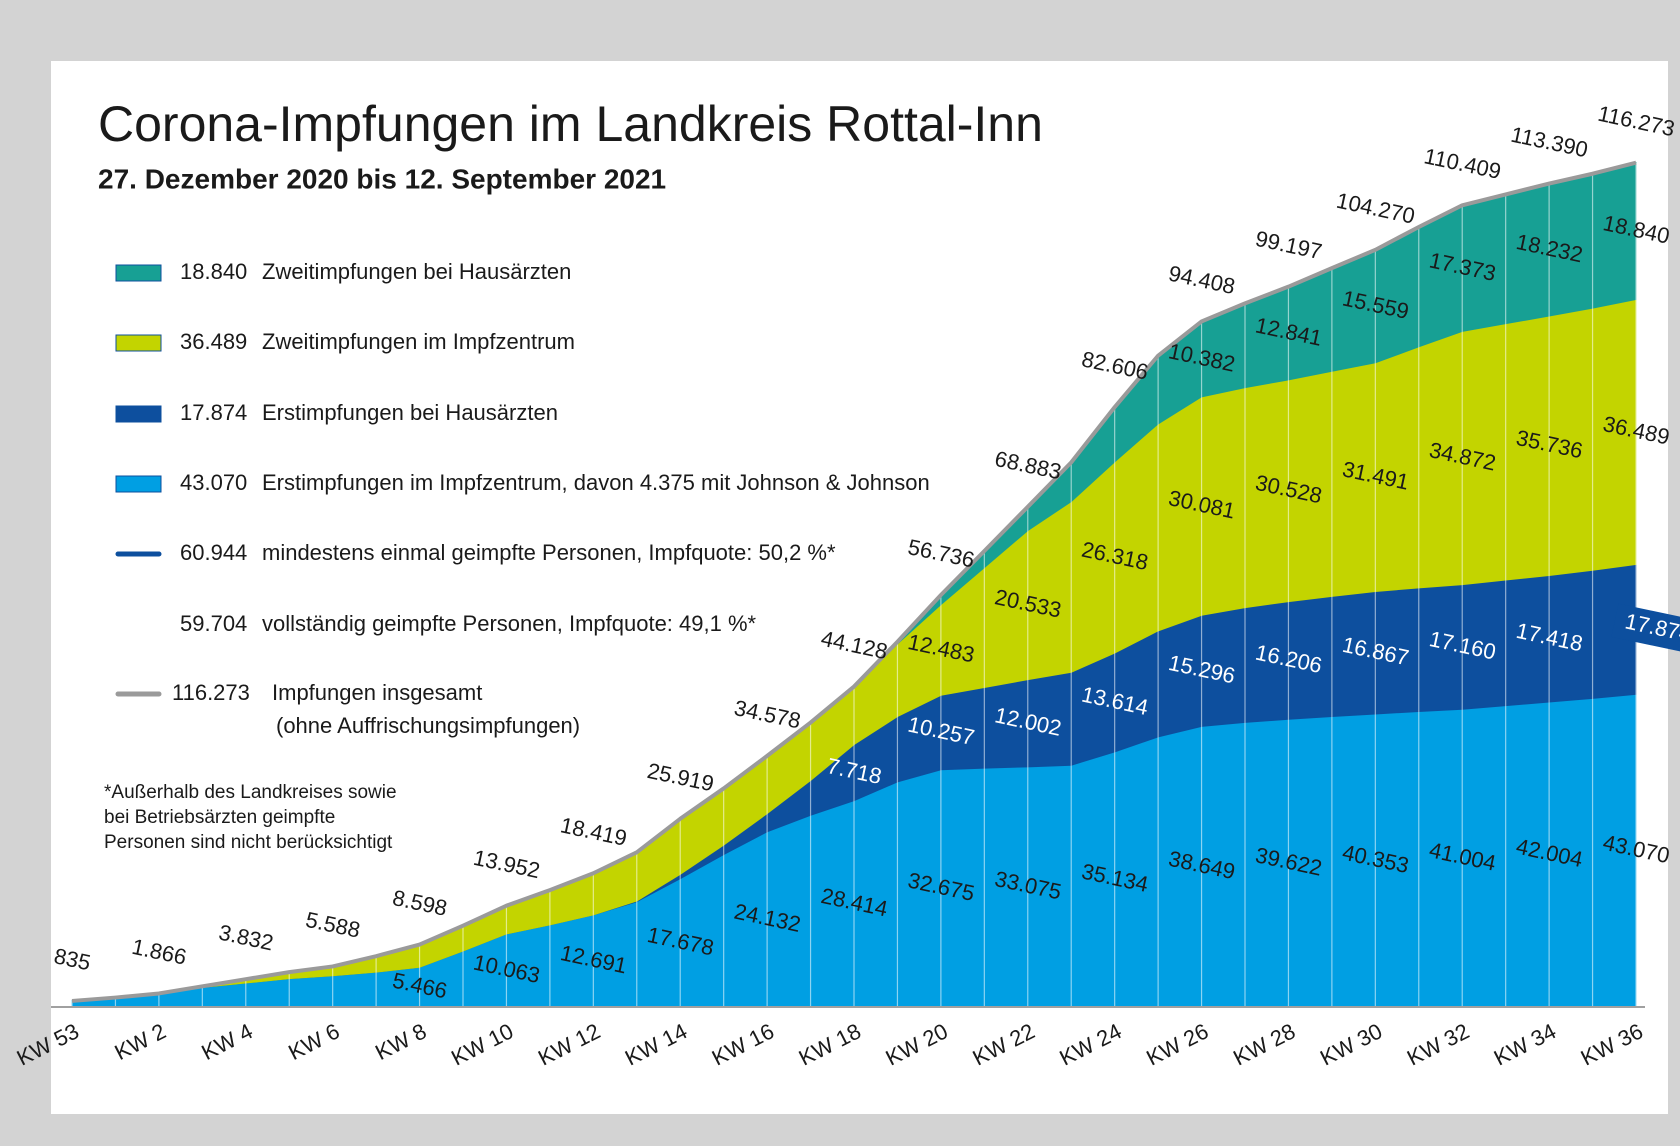 The width and height of the screenshot is (1680, 1146). Describe the element at coordinates (213, 482) in the screenshot. I see `legend-value: 43.070` at that location.